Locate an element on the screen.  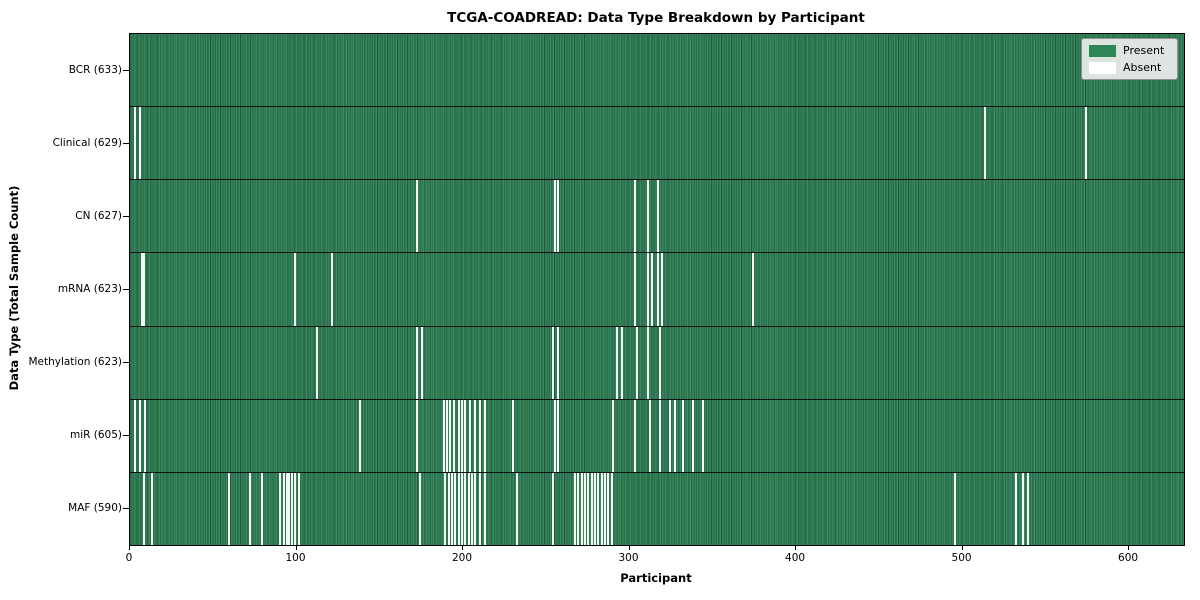
y-axis-label: Data Type (Total Sample Count) is located at coordinates (14, 288).